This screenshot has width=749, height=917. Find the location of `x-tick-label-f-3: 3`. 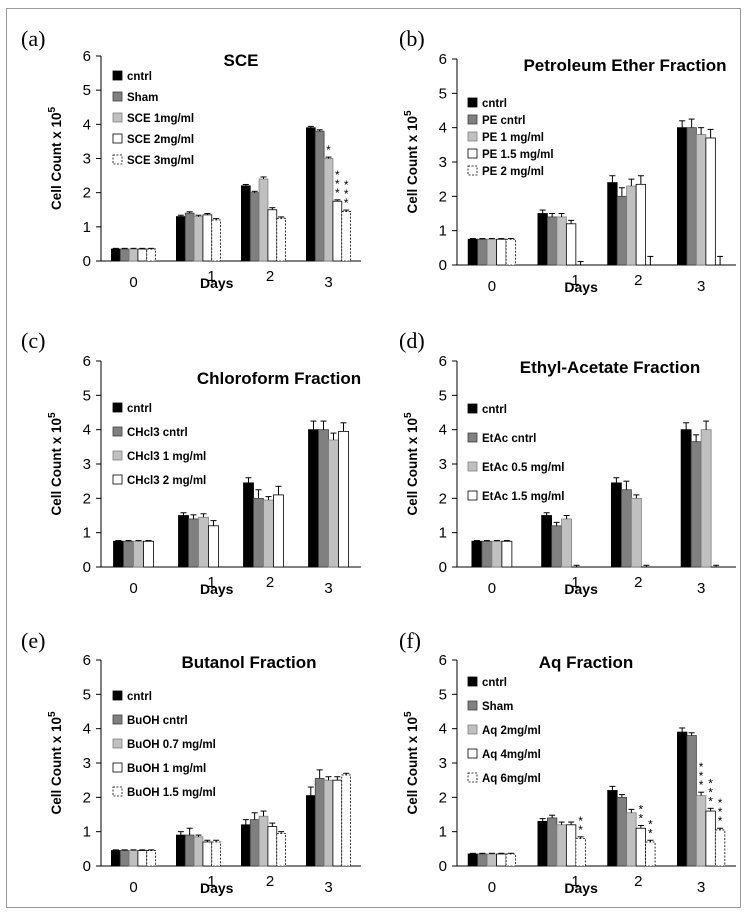

x-tick-label-f-3: 3 is located at coordinates (701, 887).